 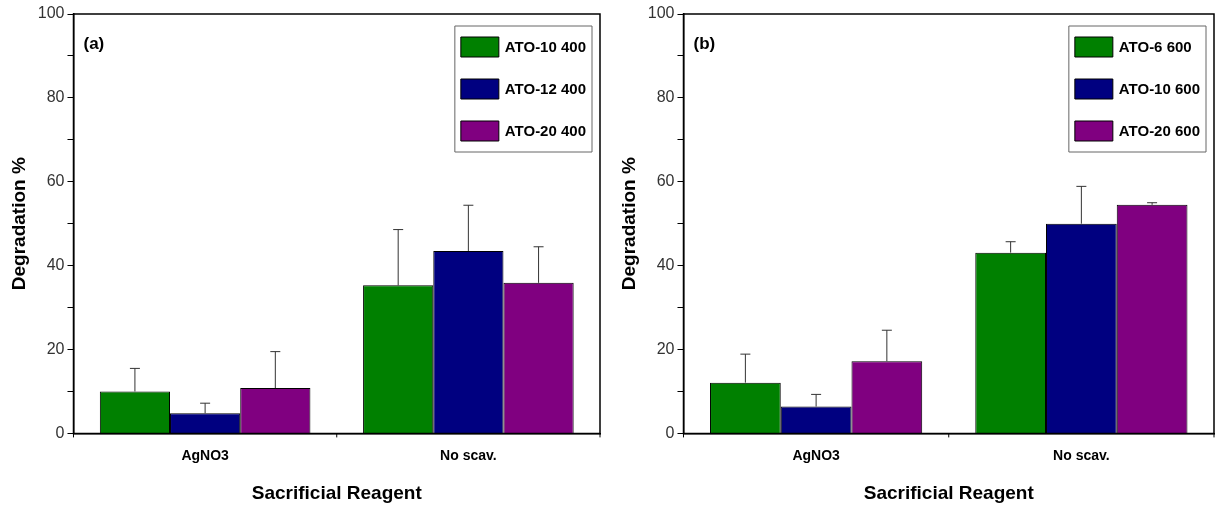 What do you see at coordinates (545, 47) in the screenshot?
I see `legend-label: ATO-10 400` at bounding box center [545, 47].